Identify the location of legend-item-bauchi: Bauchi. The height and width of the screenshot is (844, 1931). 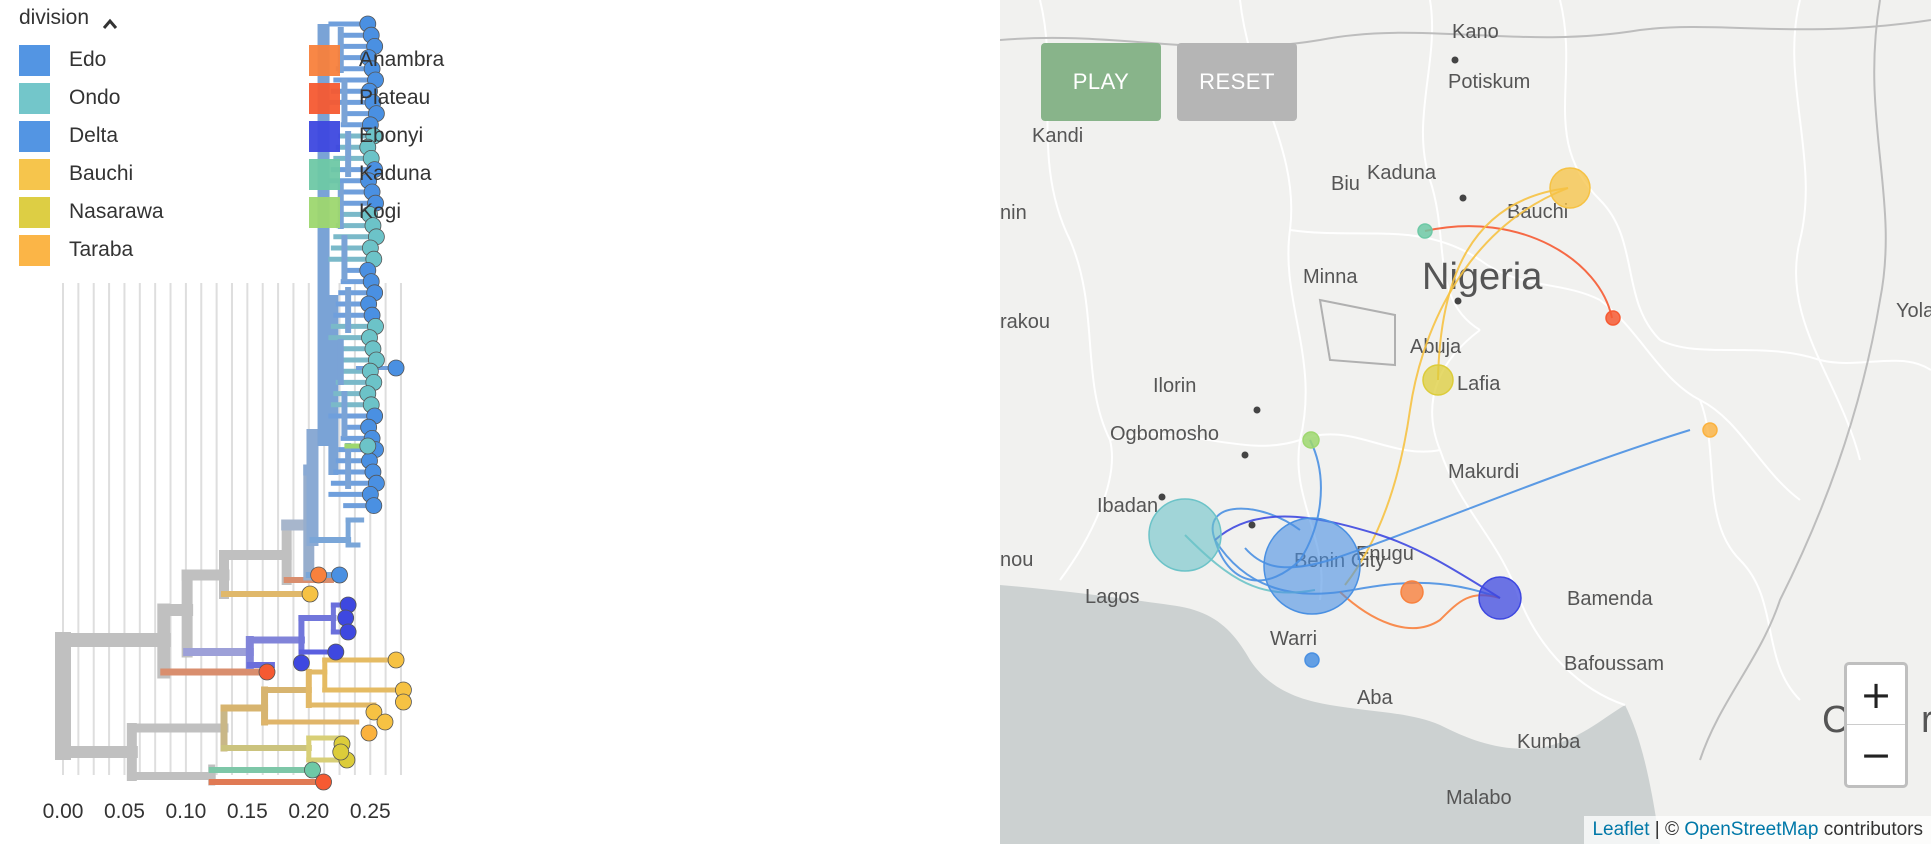
(76, 174).